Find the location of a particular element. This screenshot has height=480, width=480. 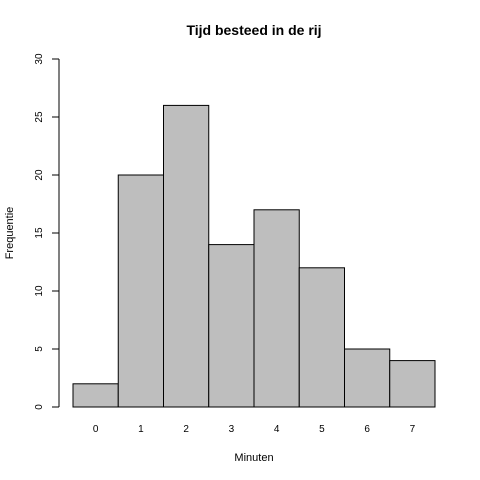

x-tick-labels: 0 1 2 3 4 5 6 7 is located at coordinates (254, 429).